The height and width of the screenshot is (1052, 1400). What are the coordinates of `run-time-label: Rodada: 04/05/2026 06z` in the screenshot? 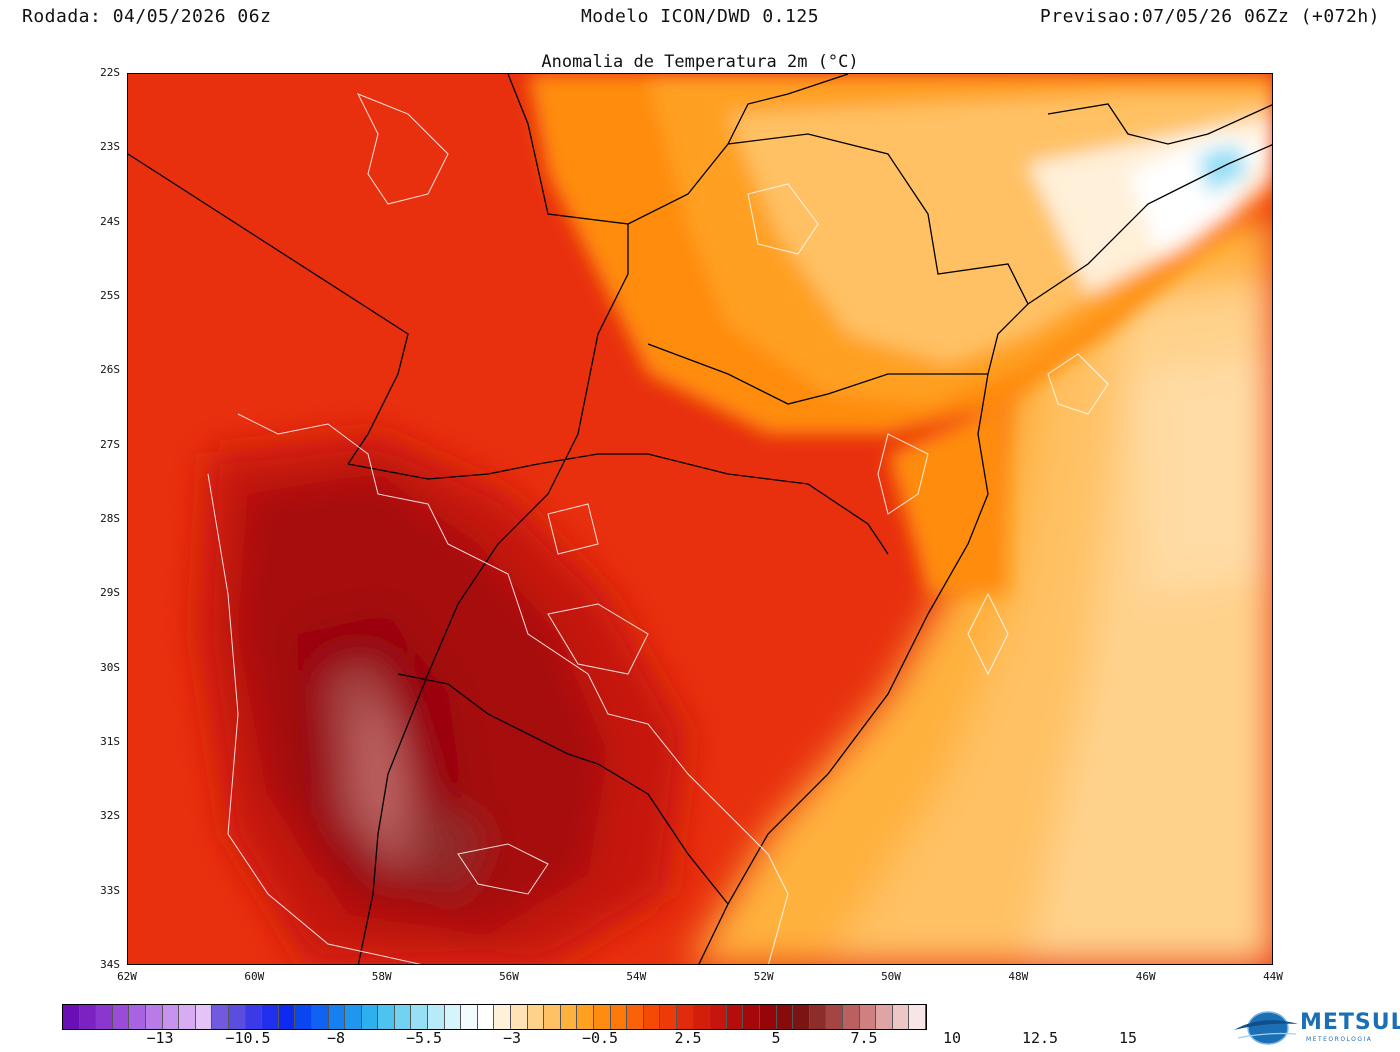 It's located at (147, 16).